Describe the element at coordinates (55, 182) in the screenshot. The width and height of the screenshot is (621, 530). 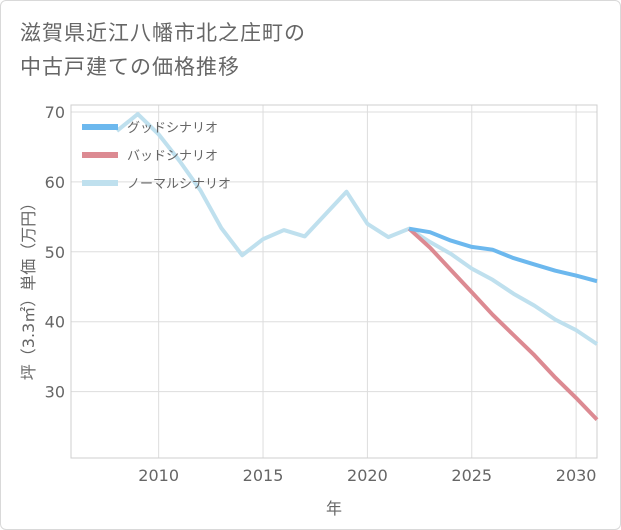
I see `y-tick-label-60: 60` at that location.